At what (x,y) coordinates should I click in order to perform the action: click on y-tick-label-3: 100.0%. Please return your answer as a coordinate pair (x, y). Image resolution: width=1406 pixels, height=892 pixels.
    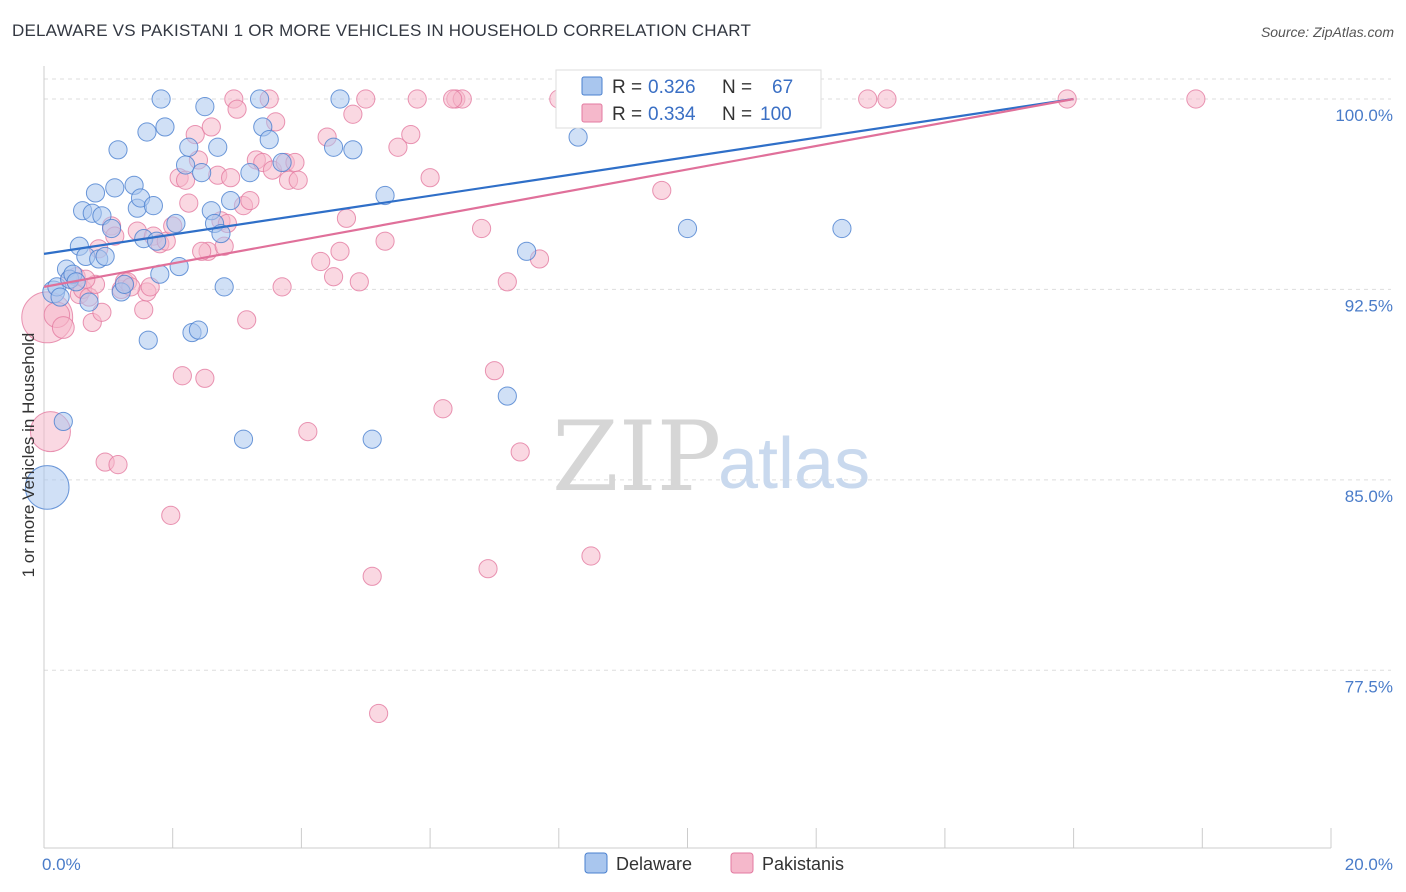
    Looking at the image, I should click on (1364, 115).